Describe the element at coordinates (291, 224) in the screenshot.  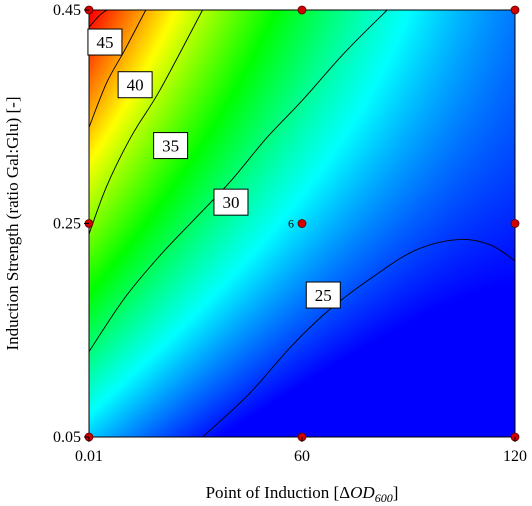
I see `design-point-count-label: 6` at that location.